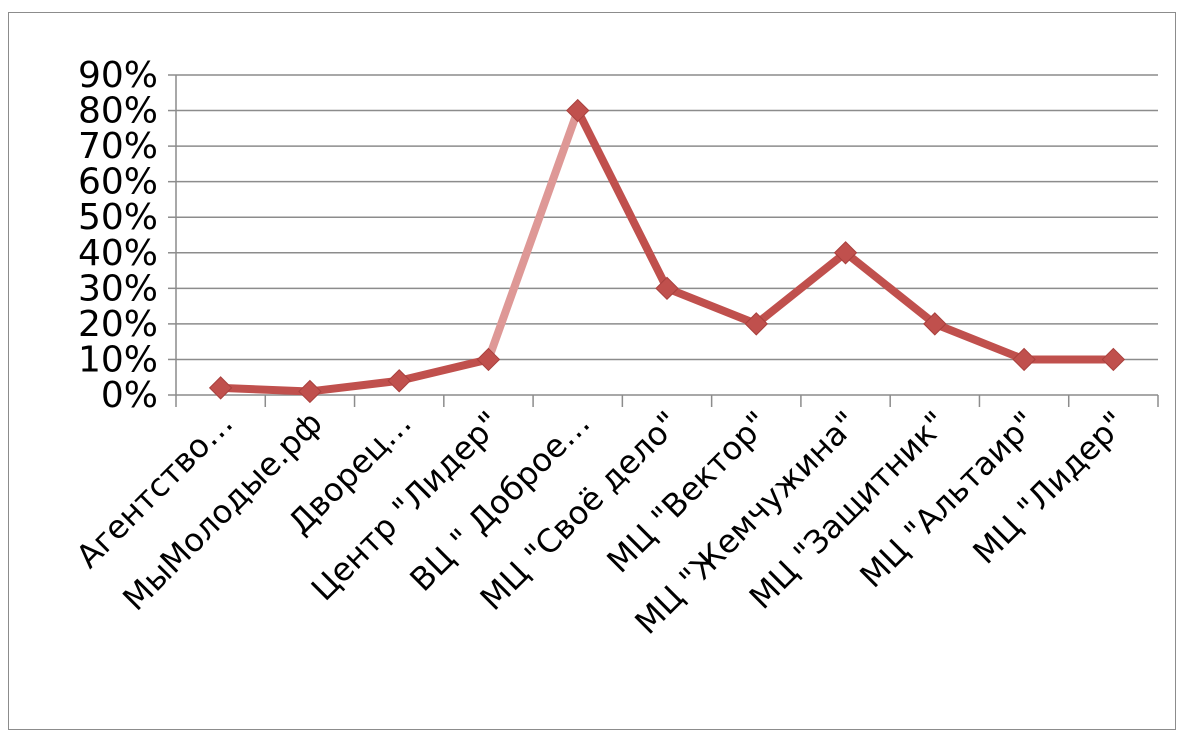  Describe the element at coordinates (129, 395) in the screenshot. I see `y-tick-label: 0%` at that location.